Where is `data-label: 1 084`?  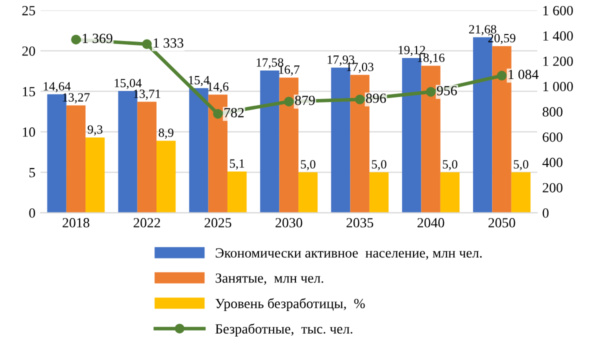 data-label: 1 084 is located at coordinates (523, 75).